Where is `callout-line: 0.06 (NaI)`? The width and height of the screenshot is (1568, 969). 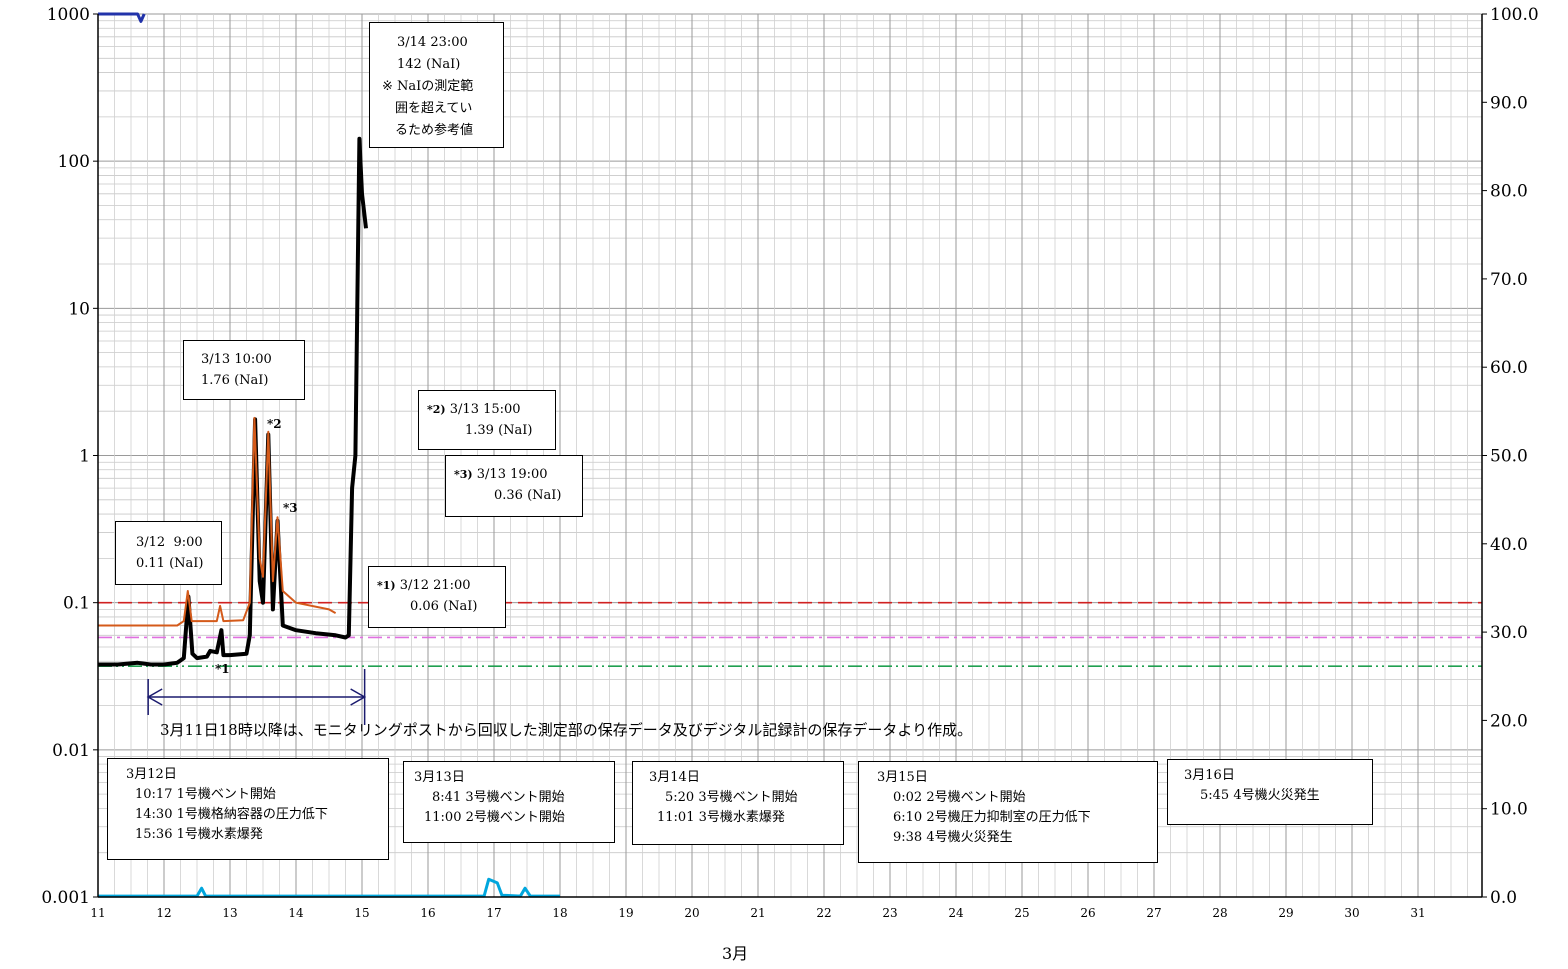 callout-line: 0.06 (NaI) is located at coordinates (444, 606).